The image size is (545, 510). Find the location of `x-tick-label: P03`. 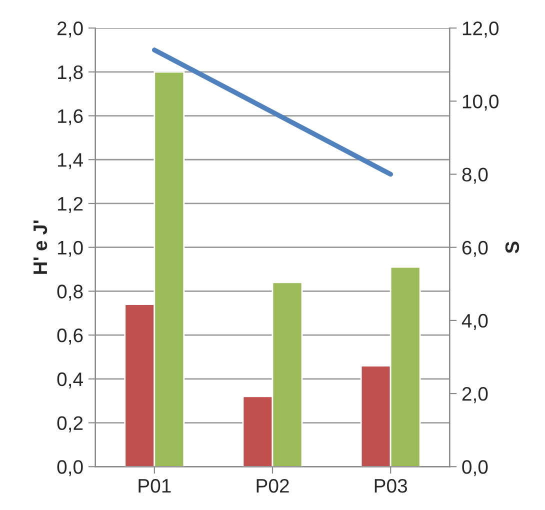

x-tick-label: P03 is located at coordinates (391, 485).